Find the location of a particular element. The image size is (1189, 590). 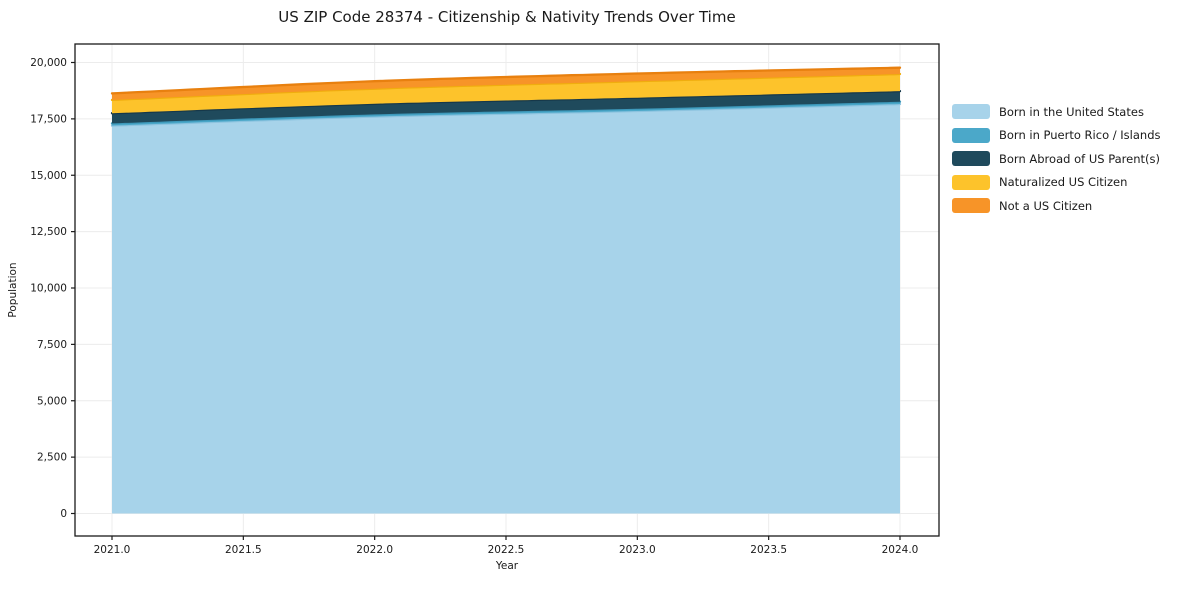

y-tick-label: 20,000 is located at coordinates (48, 63).